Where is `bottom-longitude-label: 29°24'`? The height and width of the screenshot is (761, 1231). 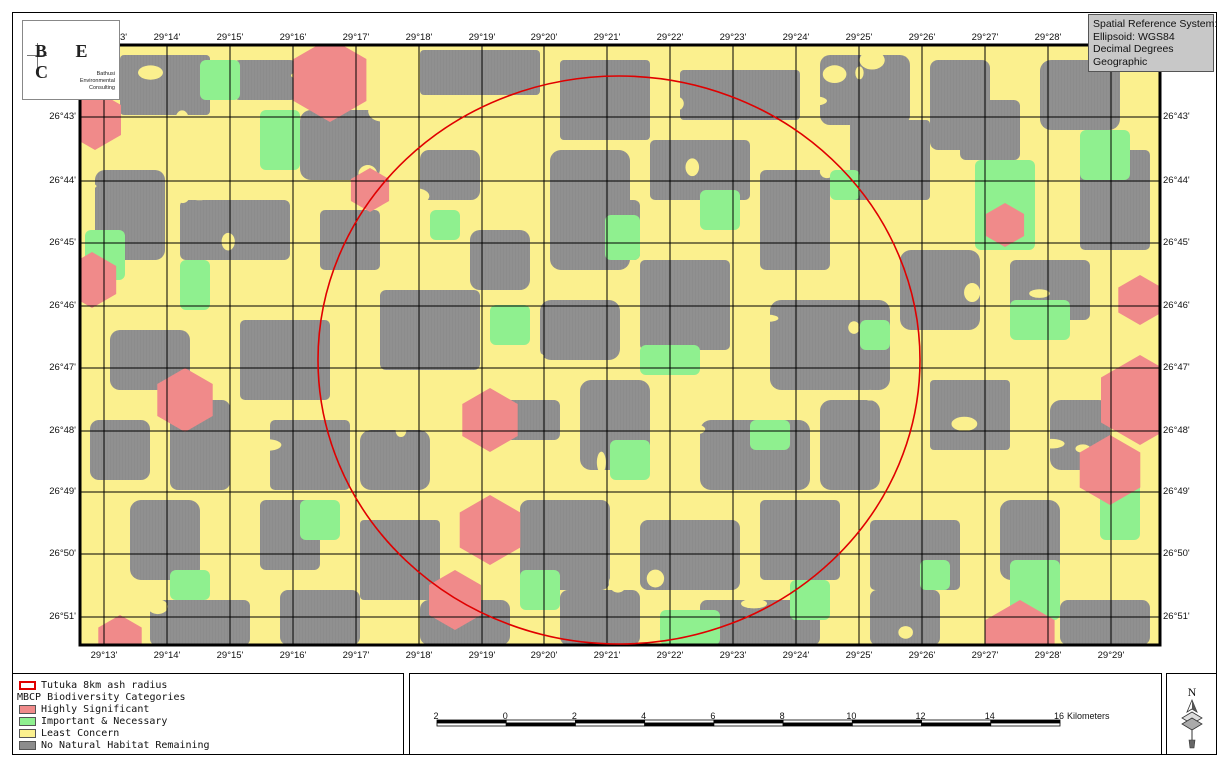 bottom-longitude-label: 29°24' is located at coordinates (796, 655).